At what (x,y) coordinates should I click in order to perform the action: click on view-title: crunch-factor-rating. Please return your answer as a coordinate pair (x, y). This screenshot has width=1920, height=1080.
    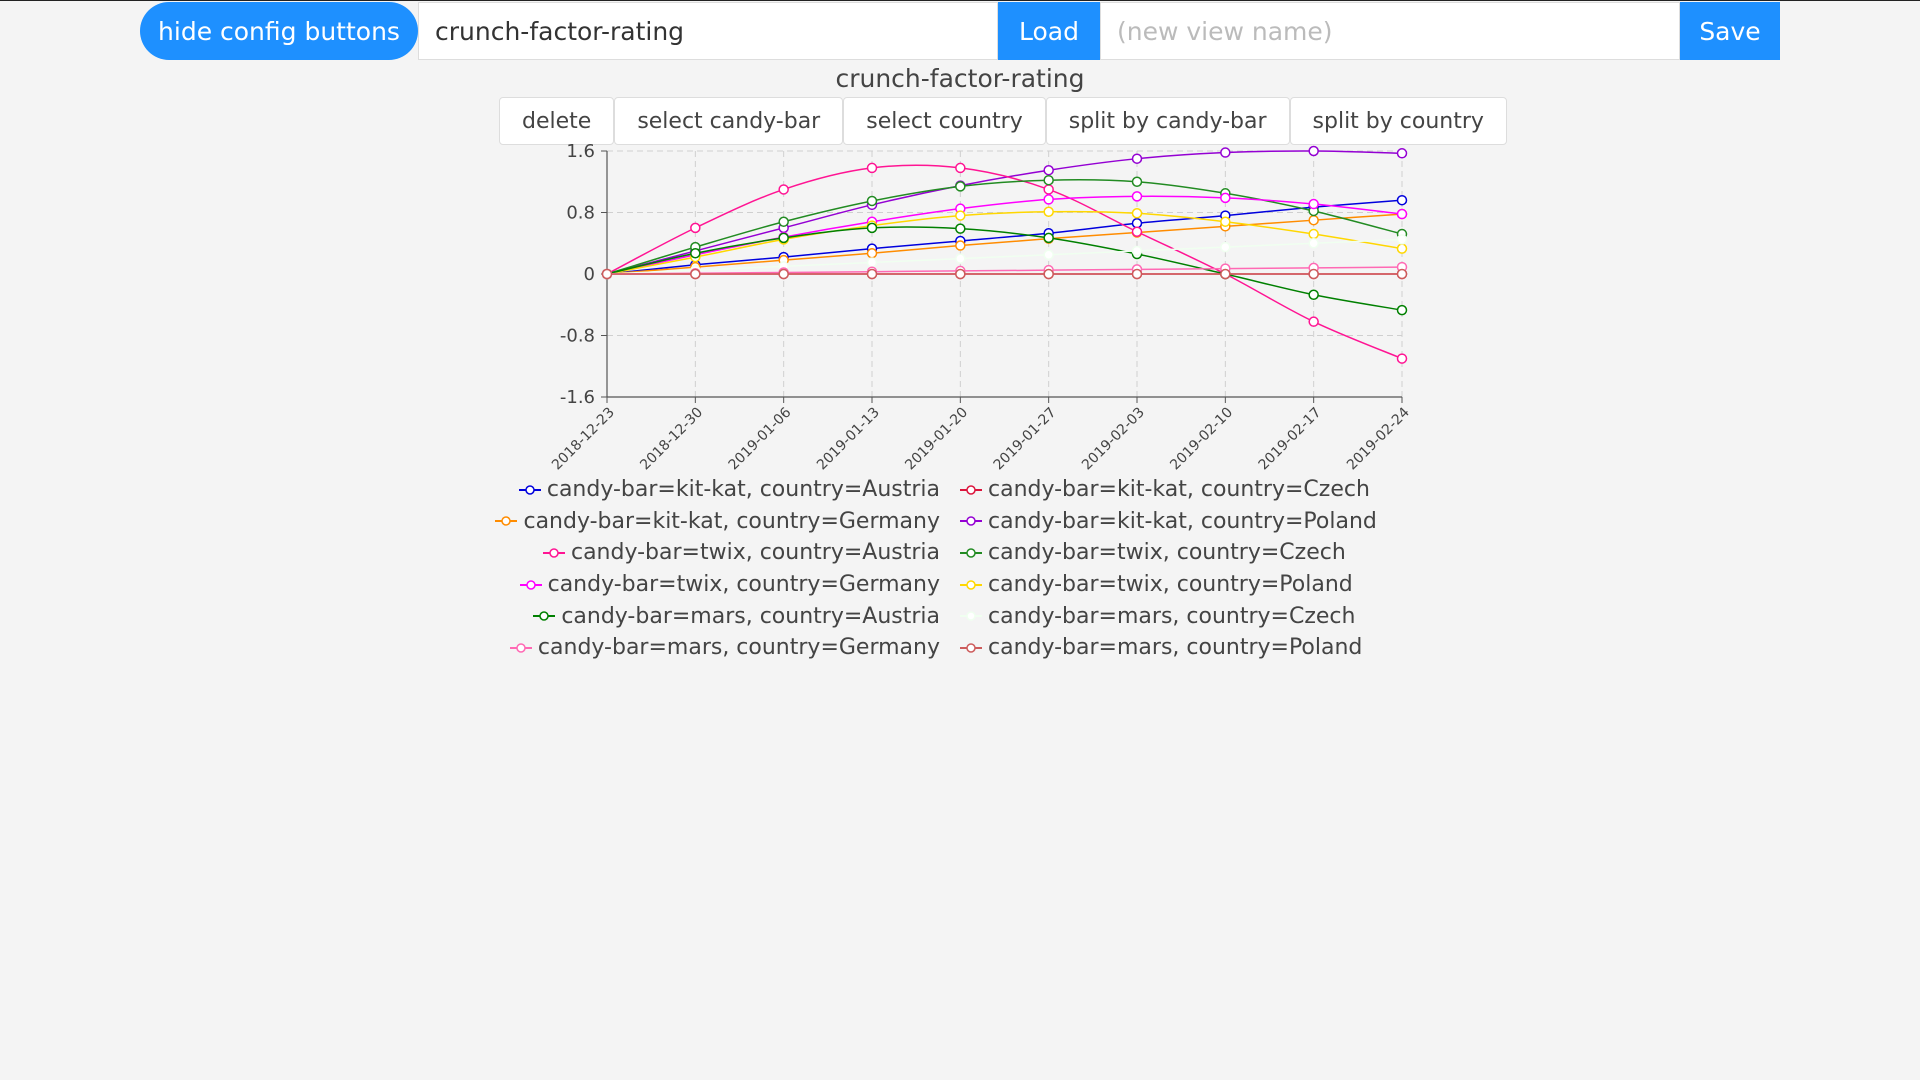
    Looking at the image, I should click on (960, 78).